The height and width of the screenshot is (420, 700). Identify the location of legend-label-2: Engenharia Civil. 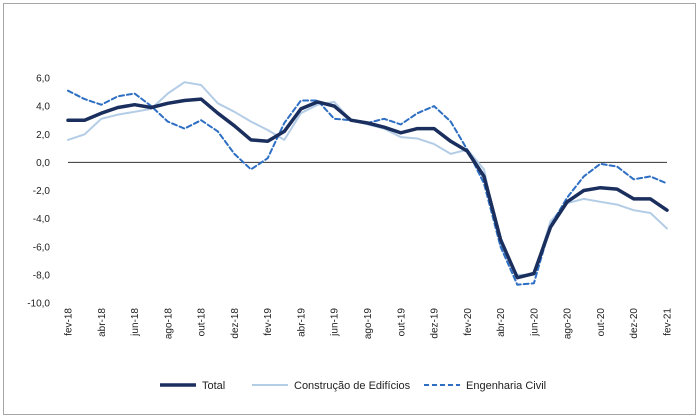
(506, 386).